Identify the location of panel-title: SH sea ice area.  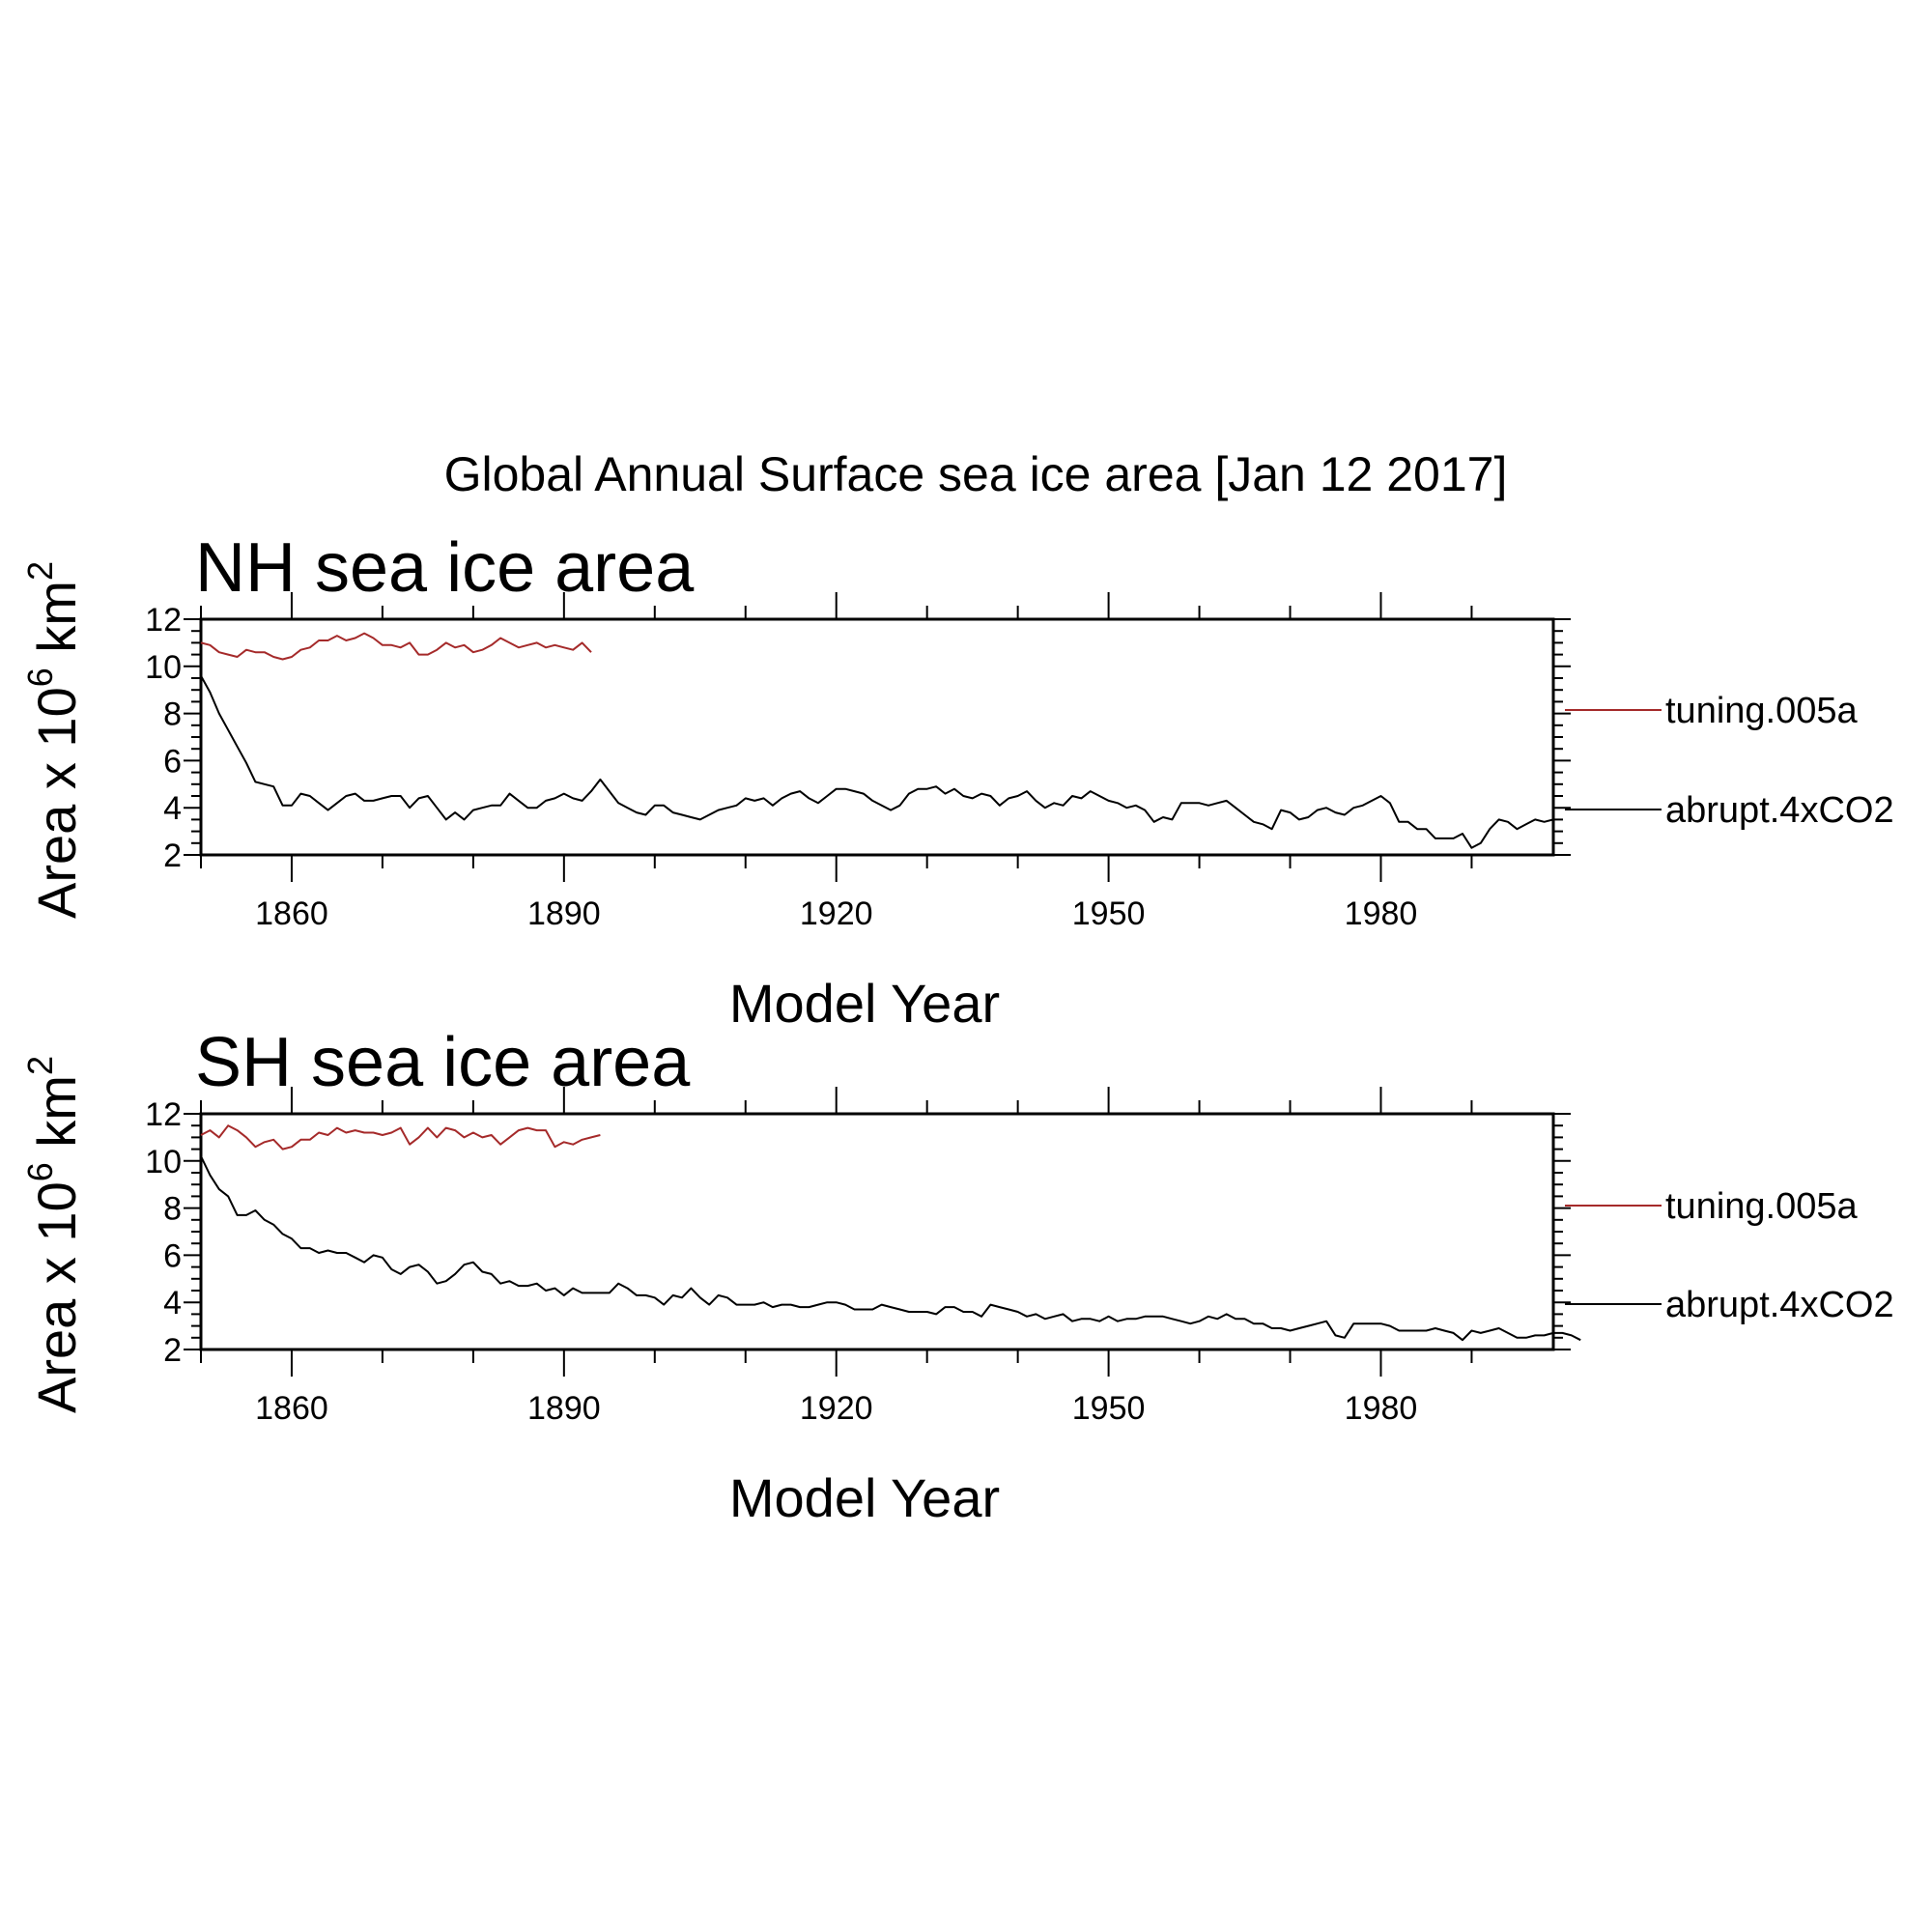
(443, 1062).